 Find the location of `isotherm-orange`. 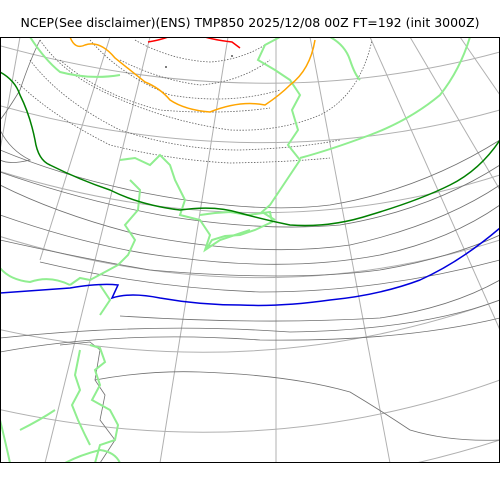

isotherm-orange is located at coordinates (192, 75).